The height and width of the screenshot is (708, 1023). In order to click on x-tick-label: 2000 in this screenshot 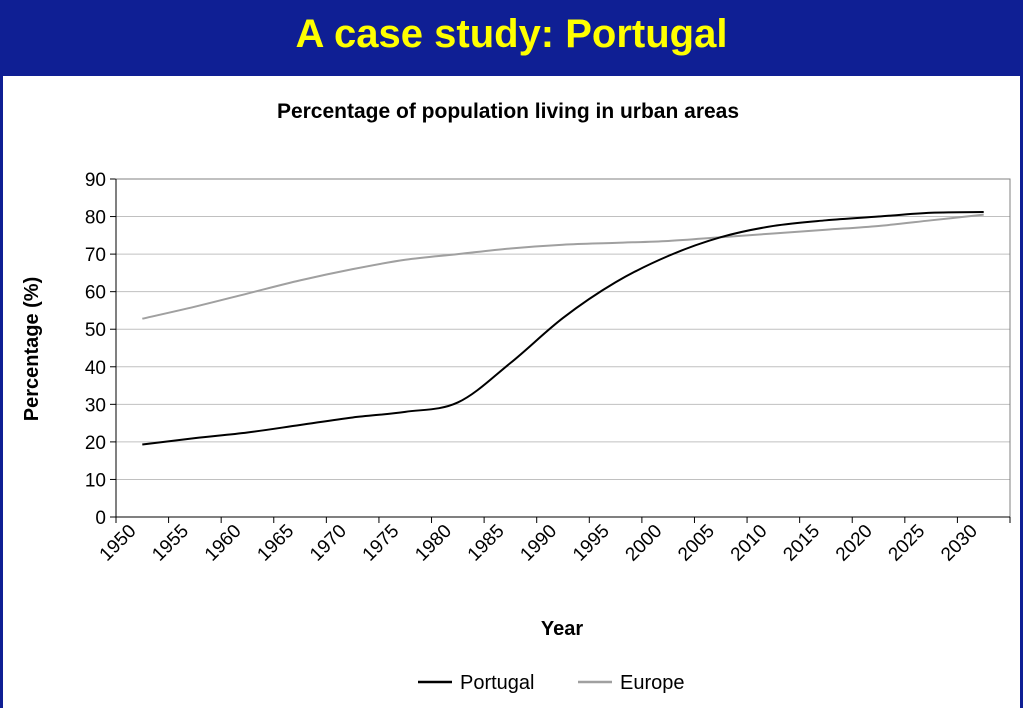, I will do `click(644, 543)`.